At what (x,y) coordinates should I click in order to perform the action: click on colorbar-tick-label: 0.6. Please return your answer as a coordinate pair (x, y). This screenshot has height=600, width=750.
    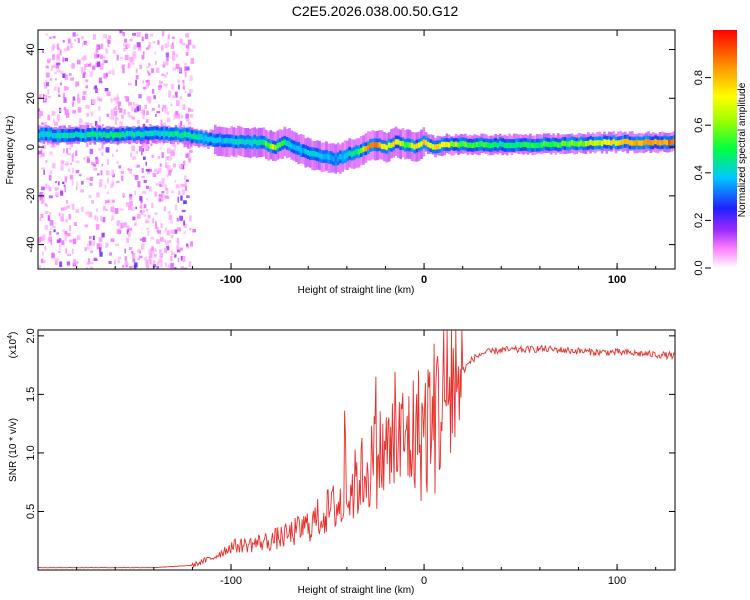
    Looking at the image, I should click on (699, 125).